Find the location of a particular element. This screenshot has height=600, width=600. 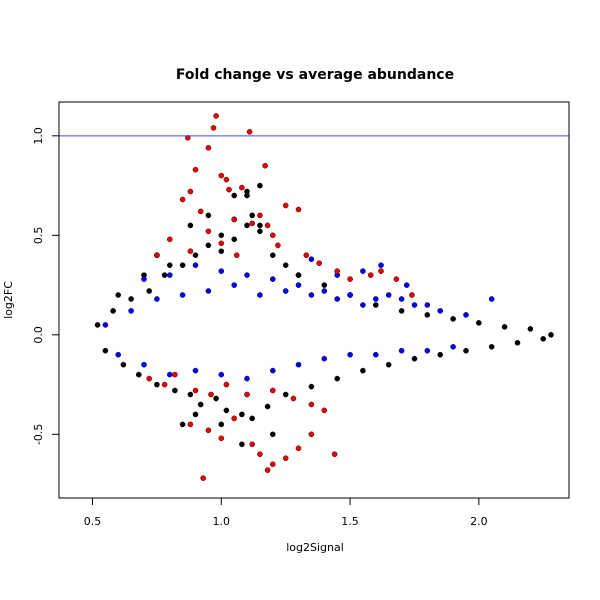

x-tick-label: 1.5 is located at coordinates (350, 521).